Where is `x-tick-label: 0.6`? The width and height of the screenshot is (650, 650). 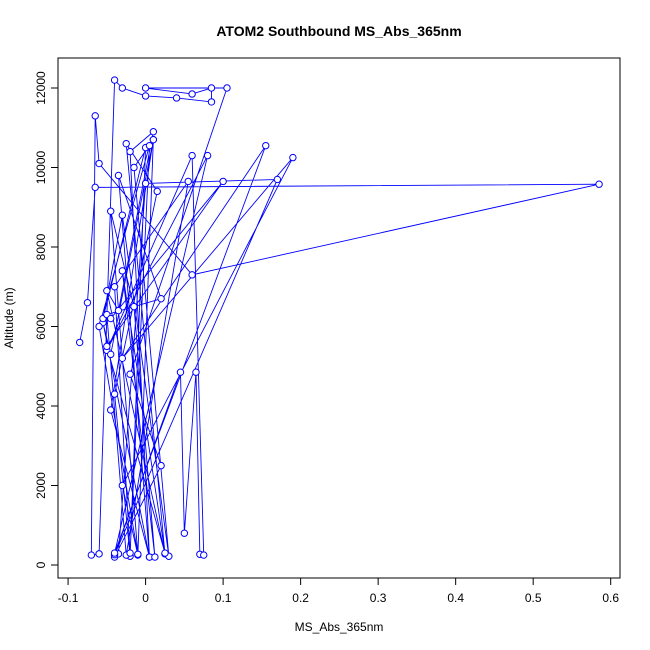 x-tick-label: 0.6 is located at coordinates (610, 598).